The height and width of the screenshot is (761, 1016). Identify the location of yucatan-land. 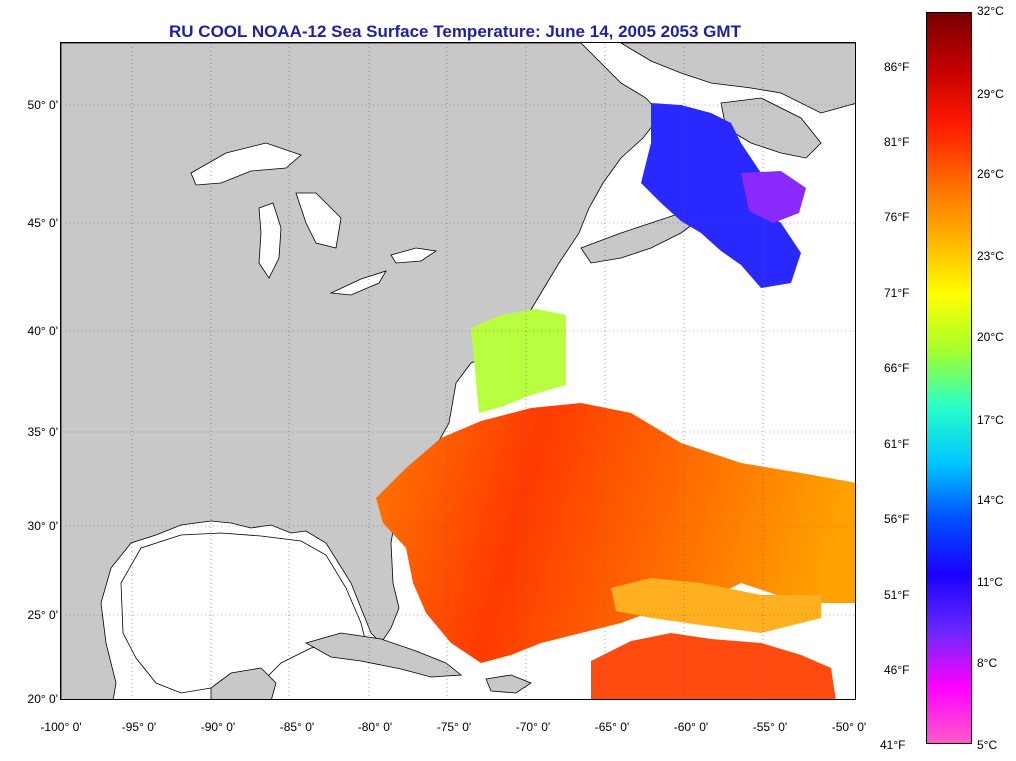
(243, 683).